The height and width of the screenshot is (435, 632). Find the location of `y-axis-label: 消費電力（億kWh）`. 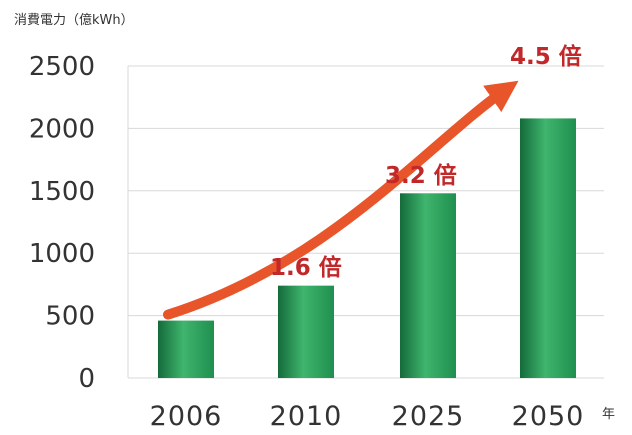

y-axis-label: 消費電力（億kWh） is located at coordinates (74, 20).